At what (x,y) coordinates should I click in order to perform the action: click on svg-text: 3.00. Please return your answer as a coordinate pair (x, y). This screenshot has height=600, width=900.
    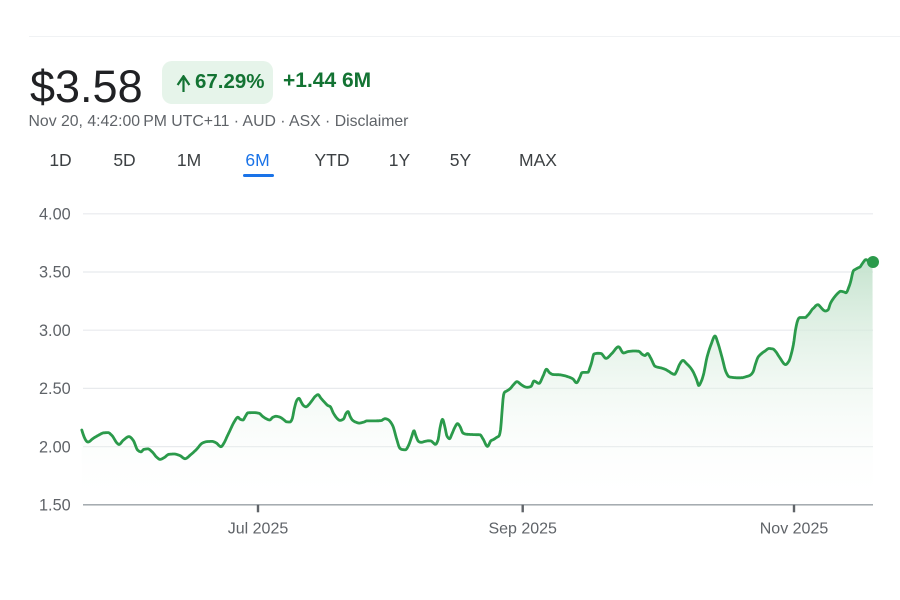
    Looking at the image, I should click on (55, 331).